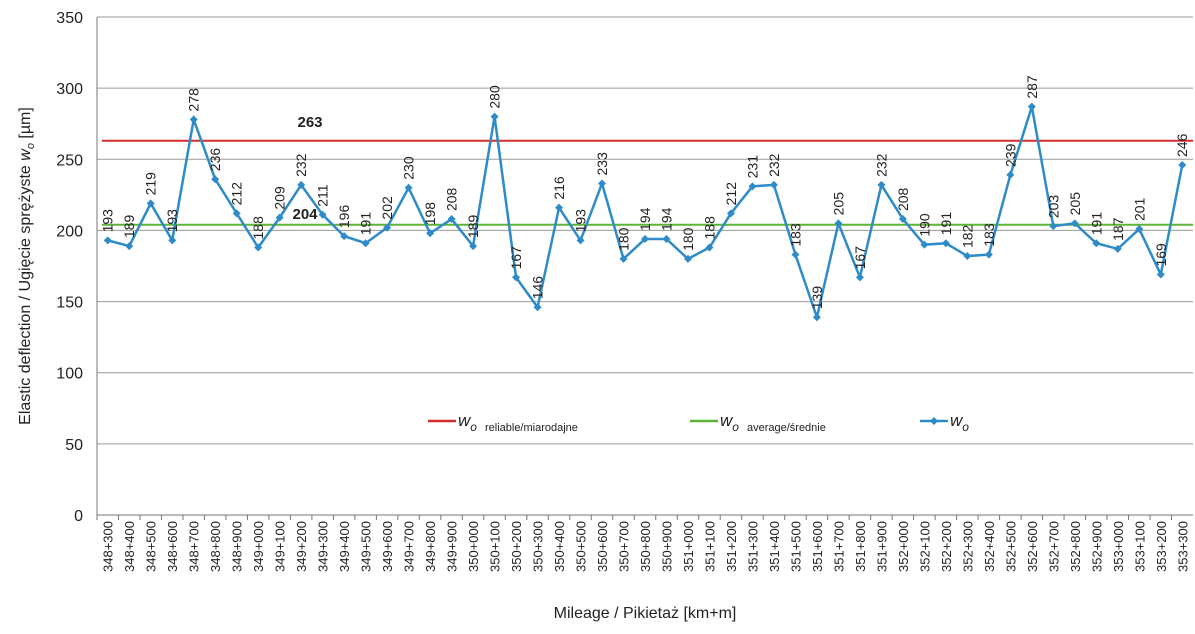 The height and width of the screenshot is (634, 1195). What do you see at coordinates (430, 214) in the screenshot?
I see `data-label: 198` at bounding box center [430, 214].